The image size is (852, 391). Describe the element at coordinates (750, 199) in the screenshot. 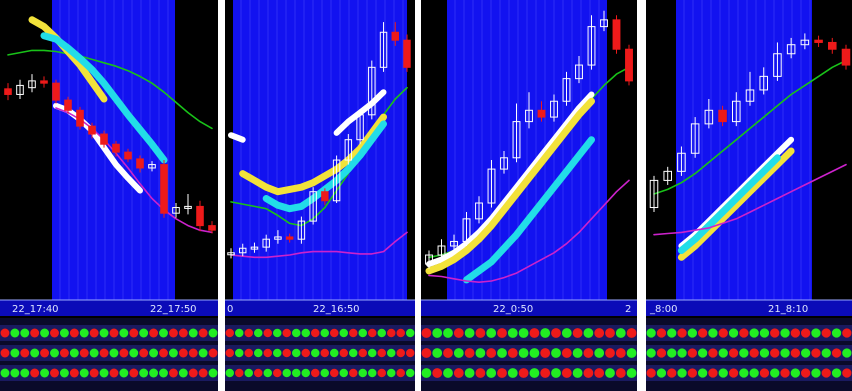

I see `series-ma-magenta` at that location.